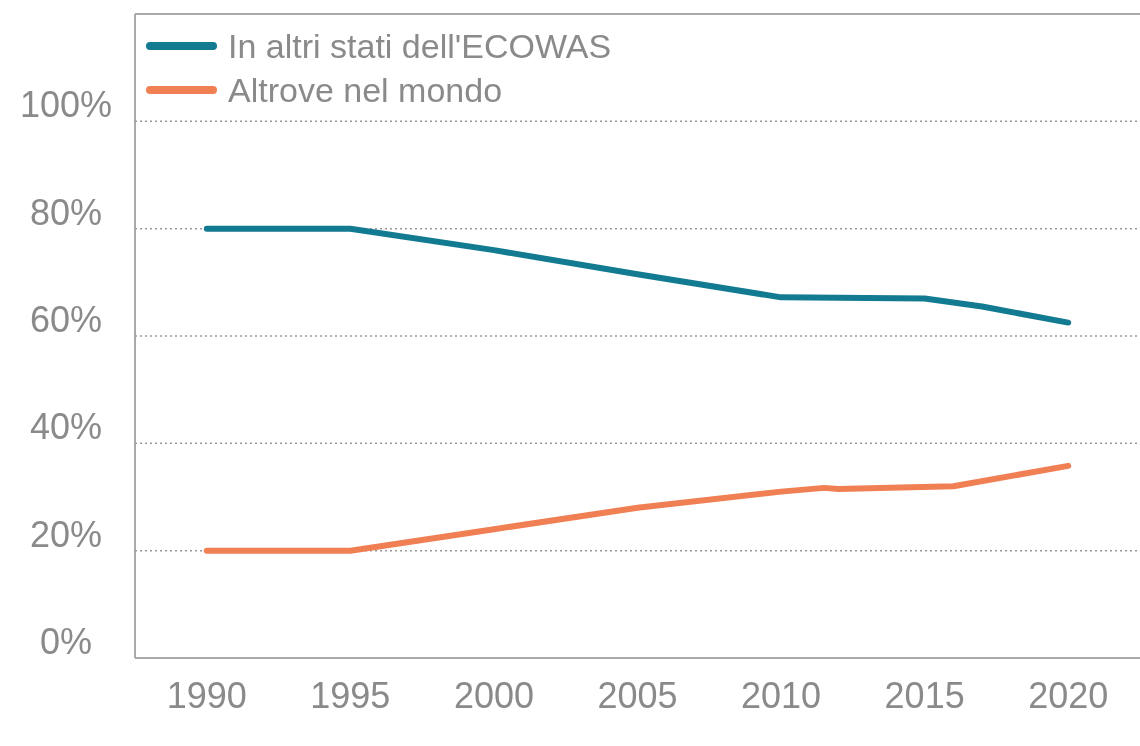 The height and width of the screenshot is (746, 1140). Describe the element at coordinates (66, 319) in the screenshot. I see `y-tick-label: 60%` at that location.